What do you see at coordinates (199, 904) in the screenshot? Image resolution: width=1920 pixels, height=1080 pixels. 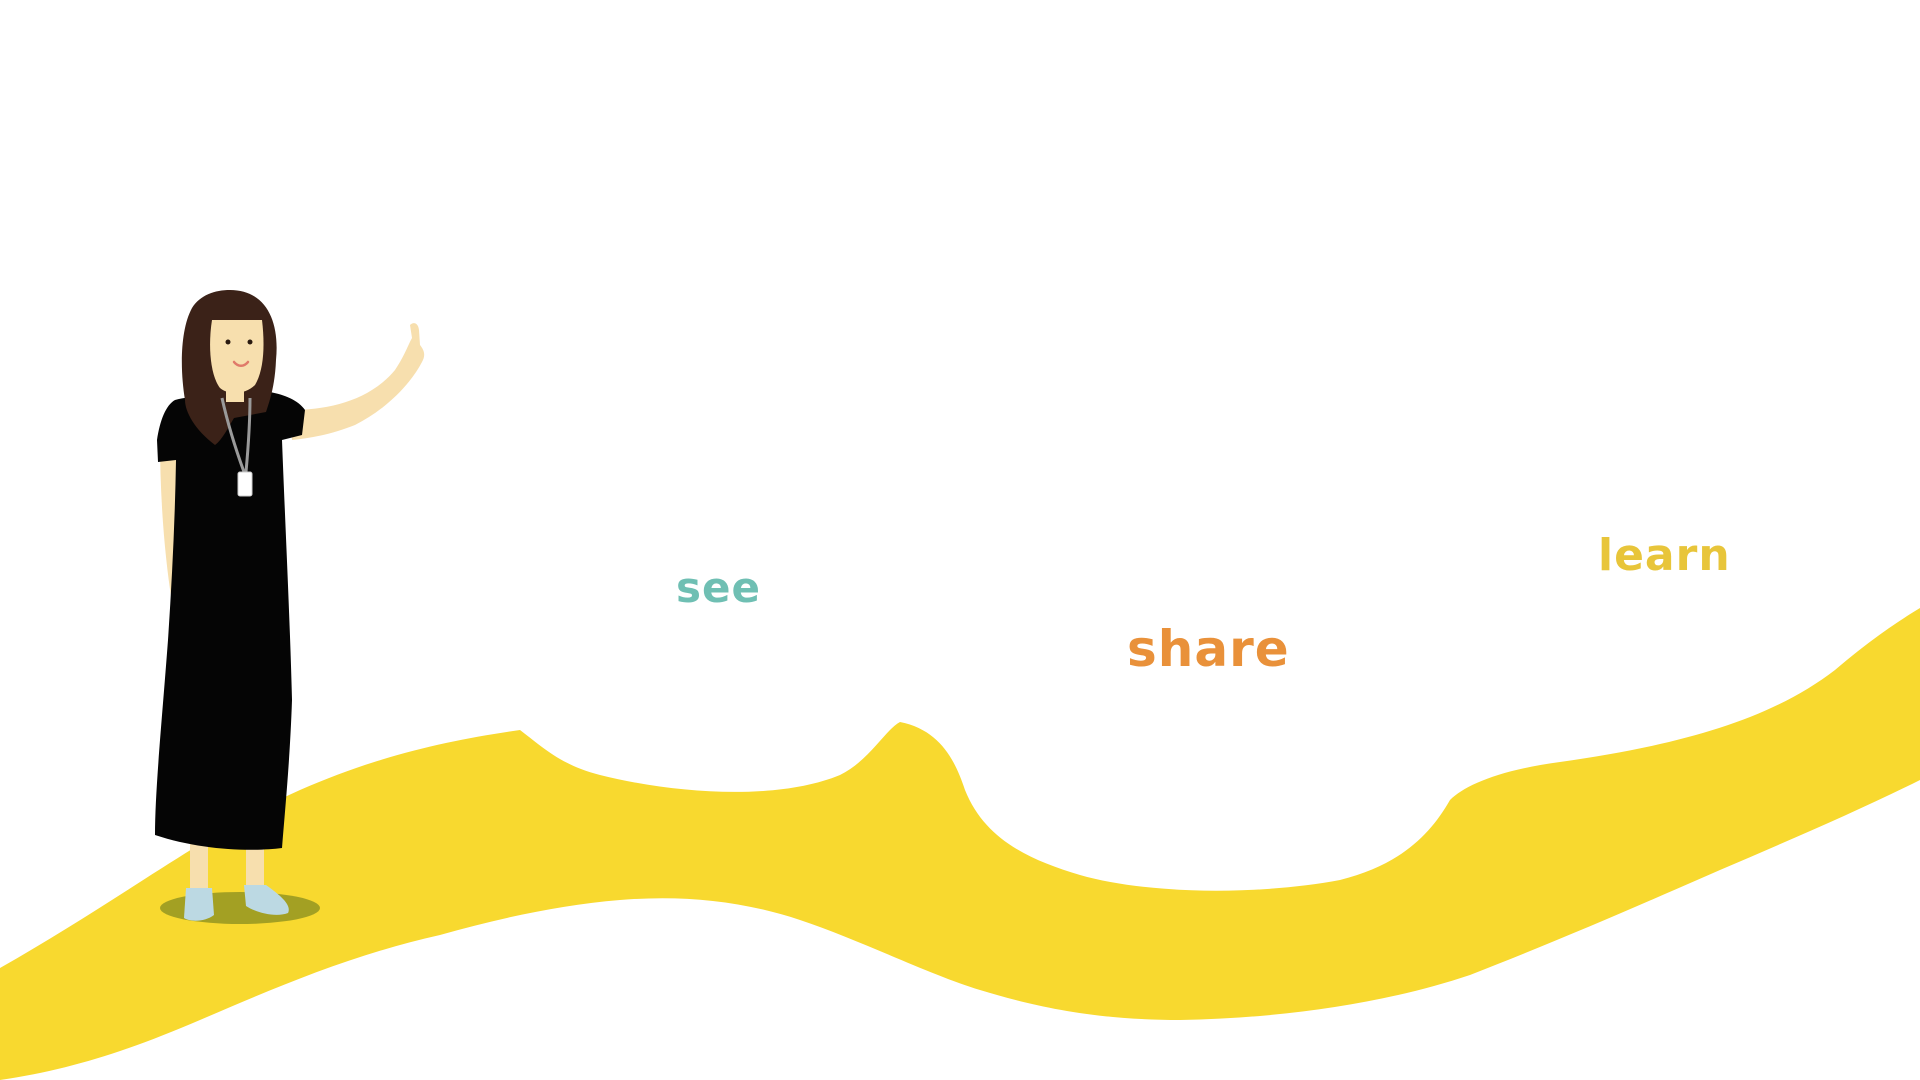 I see `left-shoe` at bounding box center [199, 904].